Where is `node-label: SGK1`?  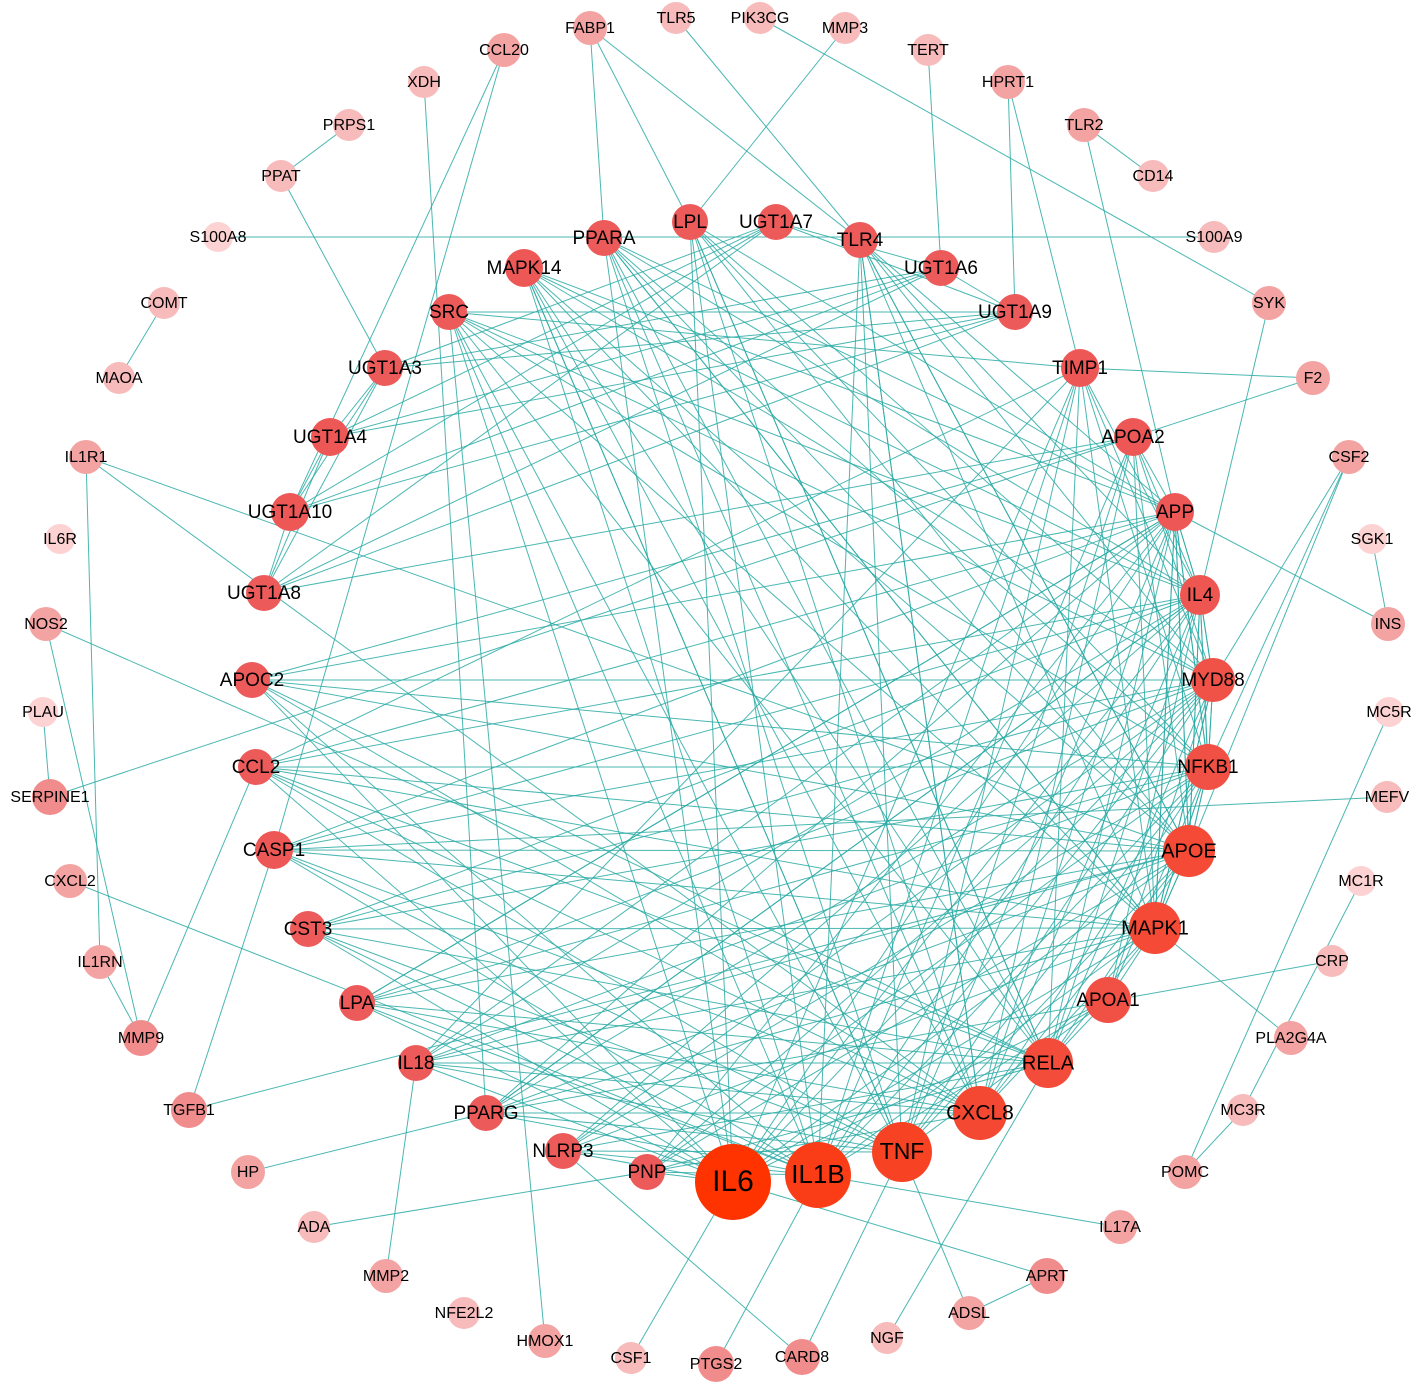
node-label: SGK1 is located at coordinates (1372, 539).